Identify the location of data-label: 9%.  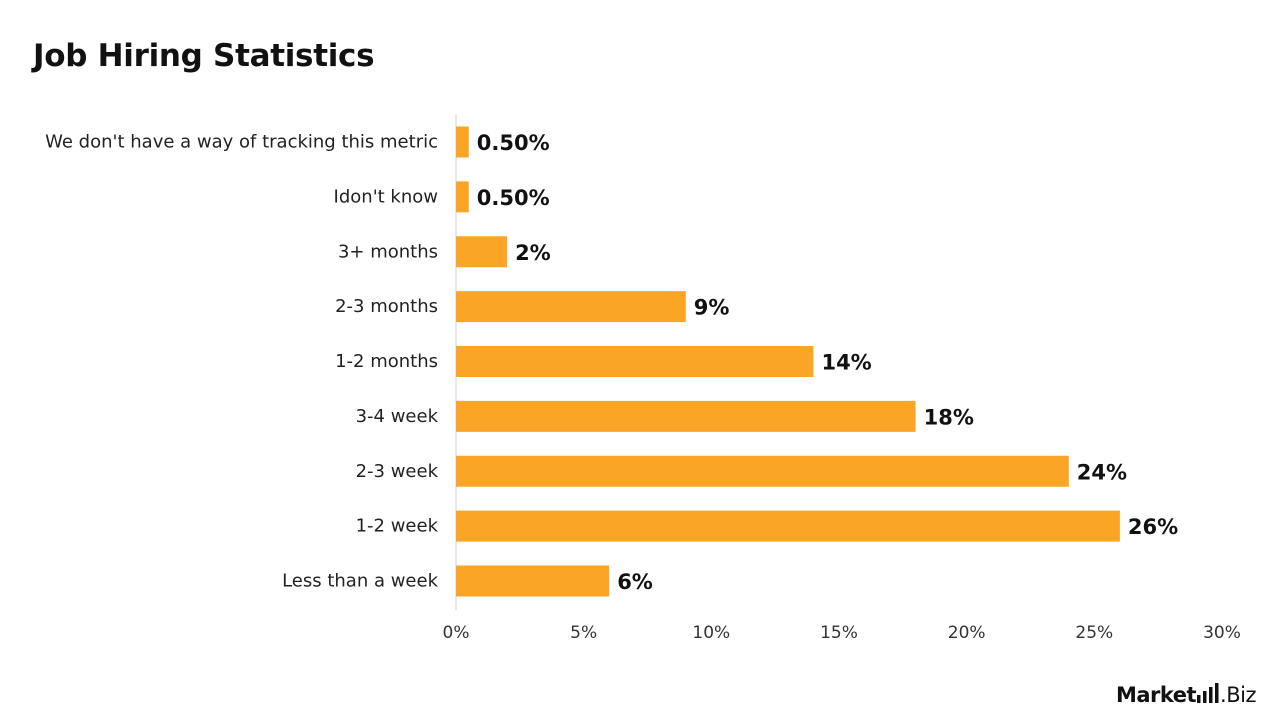
(712, 308).